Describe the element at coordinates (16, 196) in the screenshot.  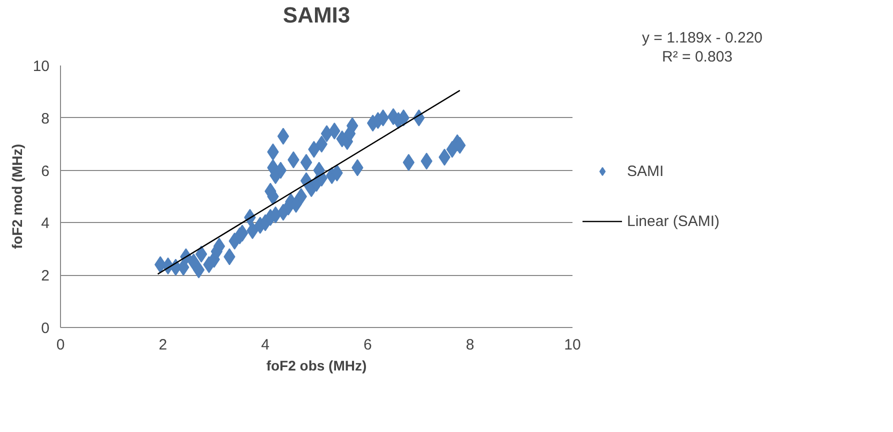
I see `y-axis-title: foF2 mod (MHz)` at that location.